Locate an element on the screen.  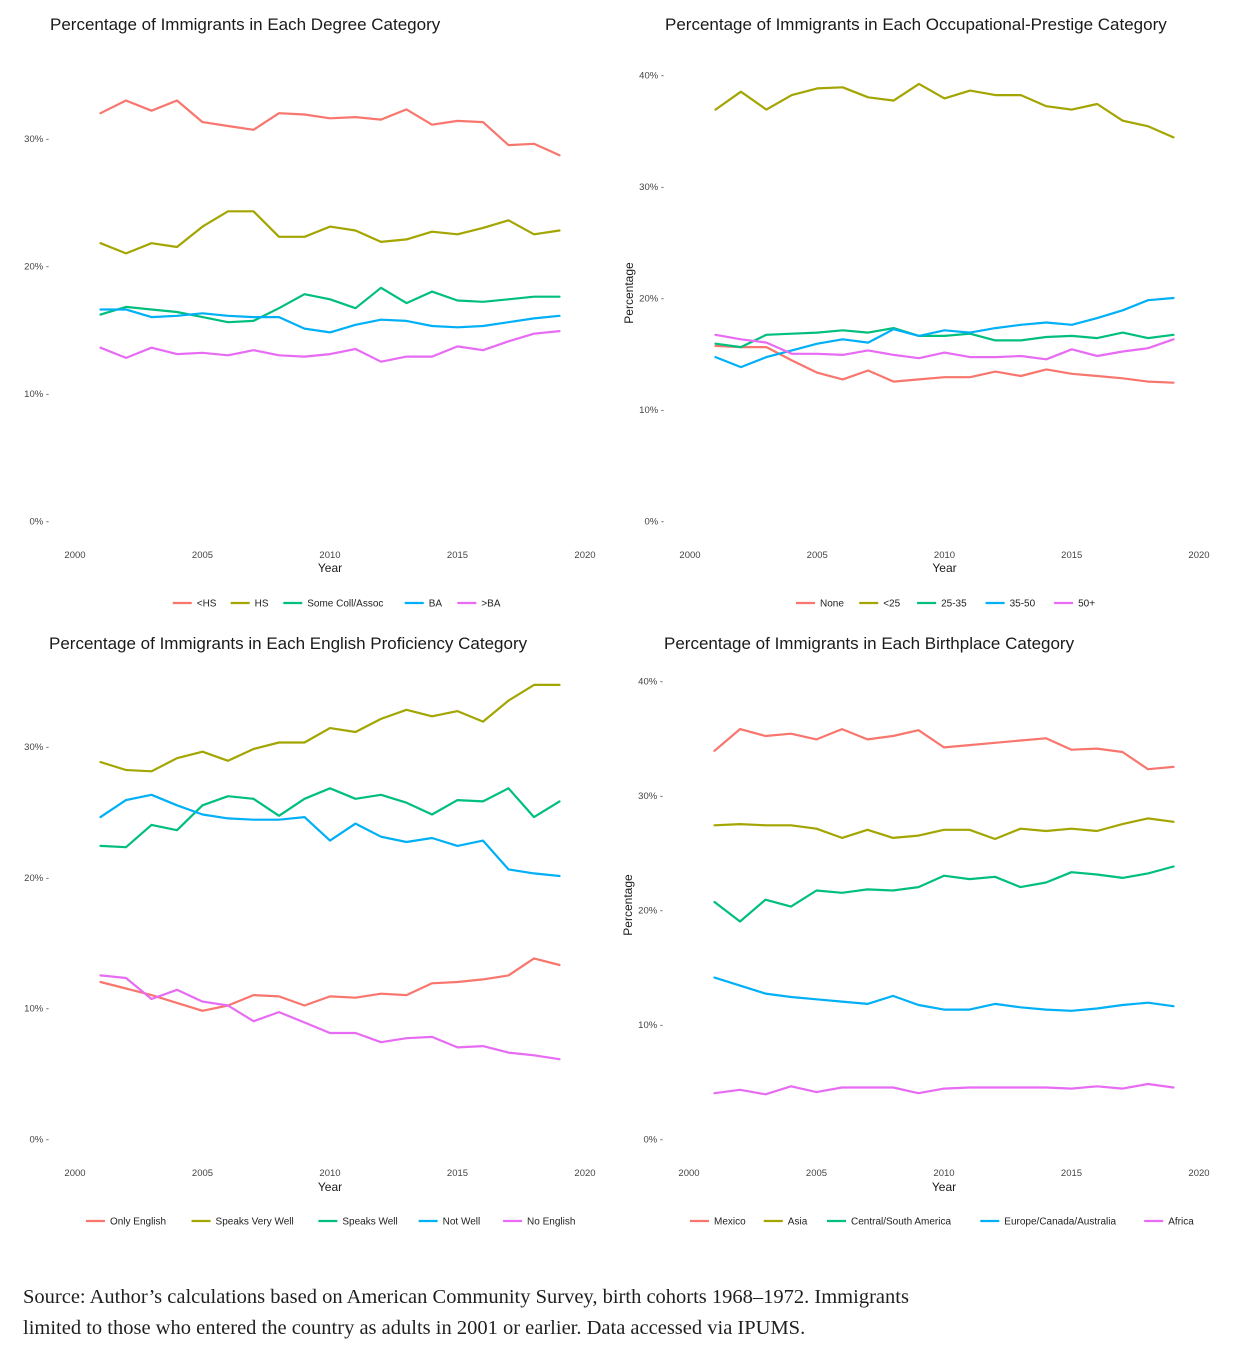
y-axis-label: Percentage is located at coordinates (629, 293).